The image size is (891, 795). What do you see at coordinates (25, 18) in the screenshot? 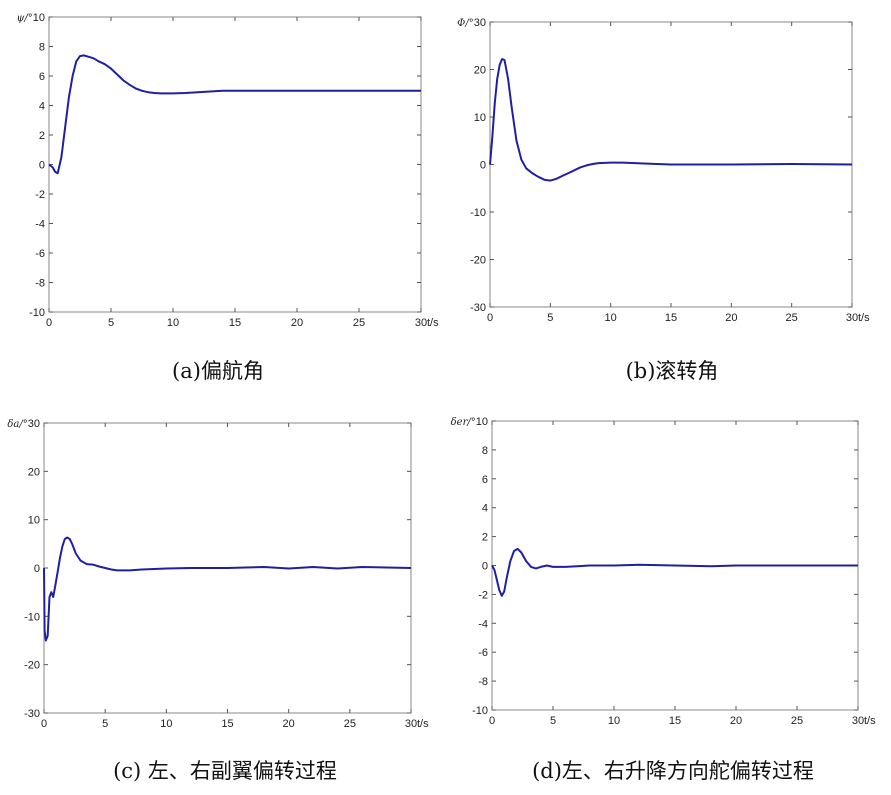
I see `y-axis-label: ψ/°` at bounding box center [25, 18].